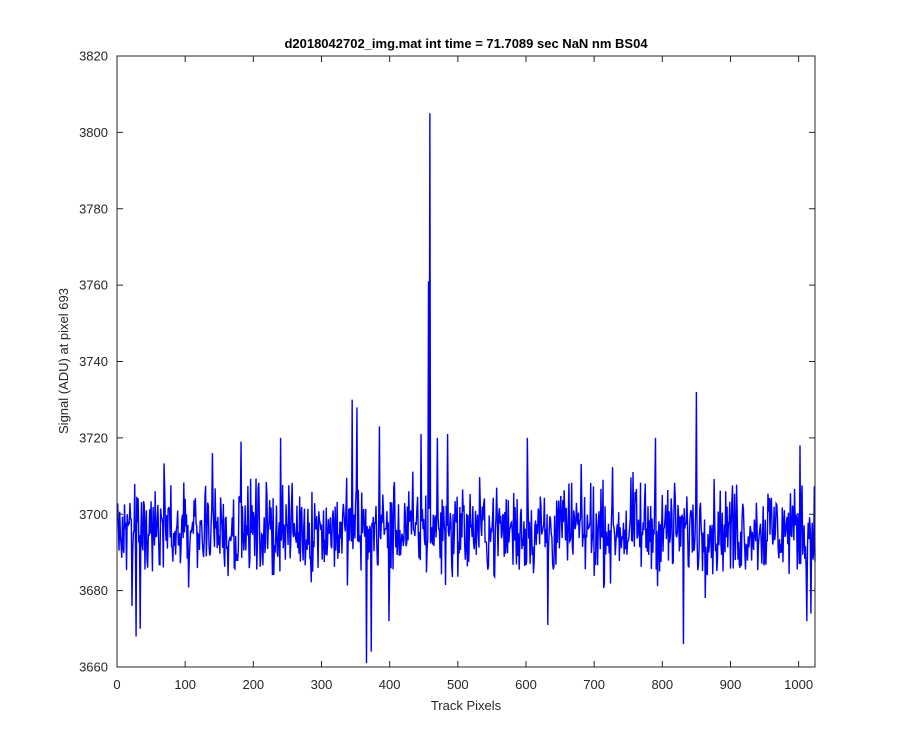  What do you see at coordinates (93, 361) in the screenshot?
I see `y-tick-label: 3740` at bounding box center [93, 361].